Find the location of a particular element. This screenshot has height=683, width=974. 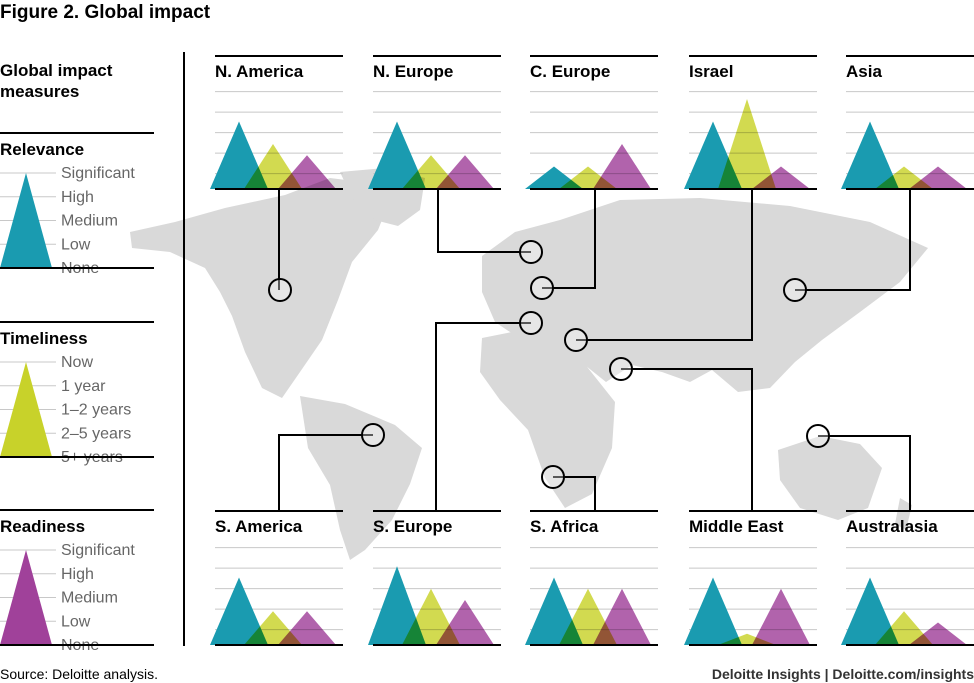

legend-level-label: Now is located at coordinates (77, 362).